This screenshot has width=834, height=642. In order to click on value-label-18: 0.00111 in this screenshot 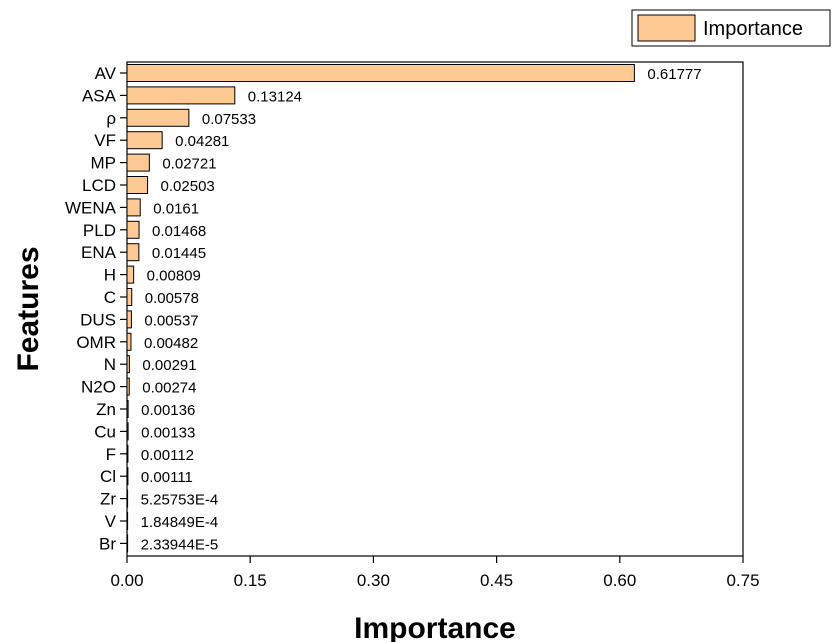, I will do `click(167, 477)`.